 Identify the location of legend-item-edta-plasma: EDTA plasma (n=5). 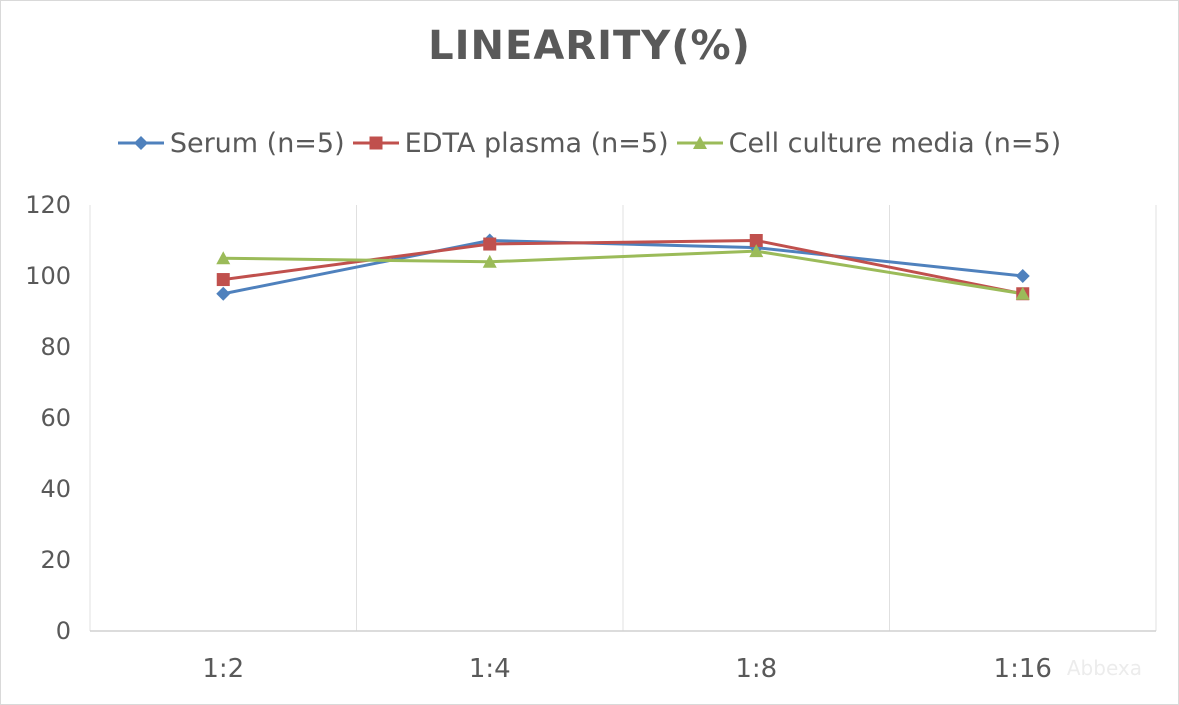
(510, 143).